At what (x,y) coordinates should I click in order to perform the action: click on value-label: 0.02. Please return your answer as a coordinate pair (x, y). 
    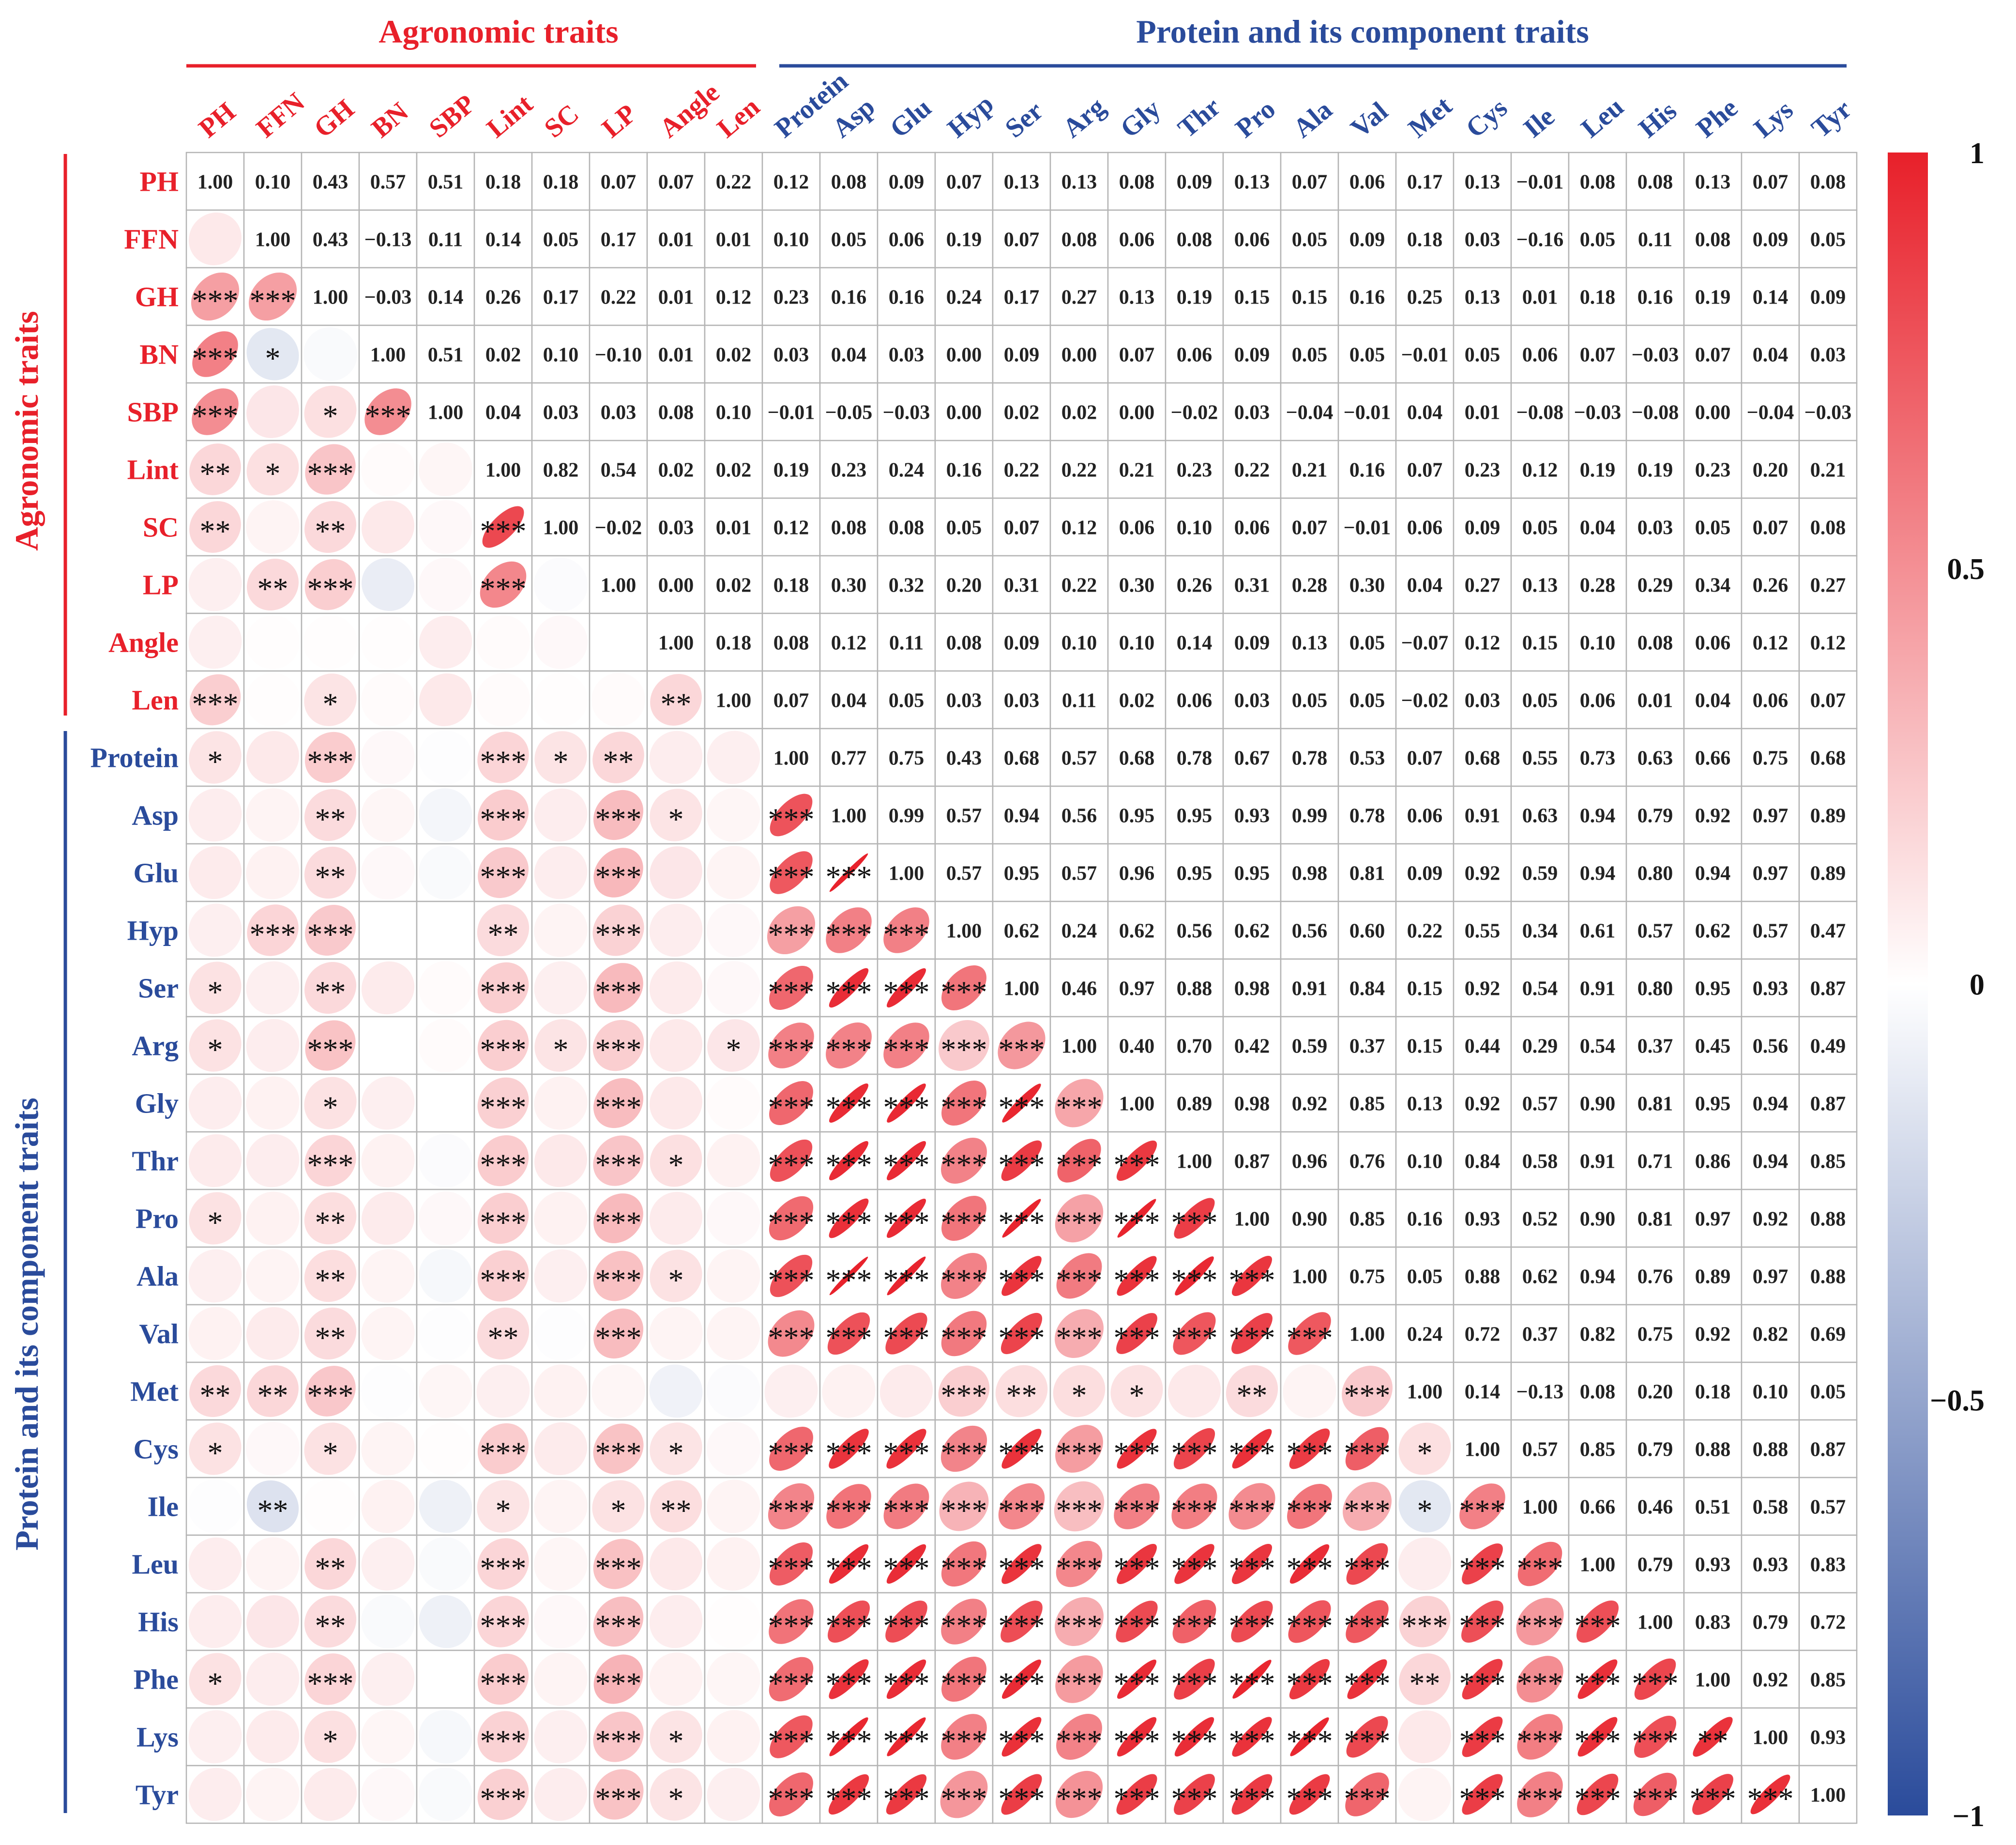
    Looking at the image, I should click on (503, 355).